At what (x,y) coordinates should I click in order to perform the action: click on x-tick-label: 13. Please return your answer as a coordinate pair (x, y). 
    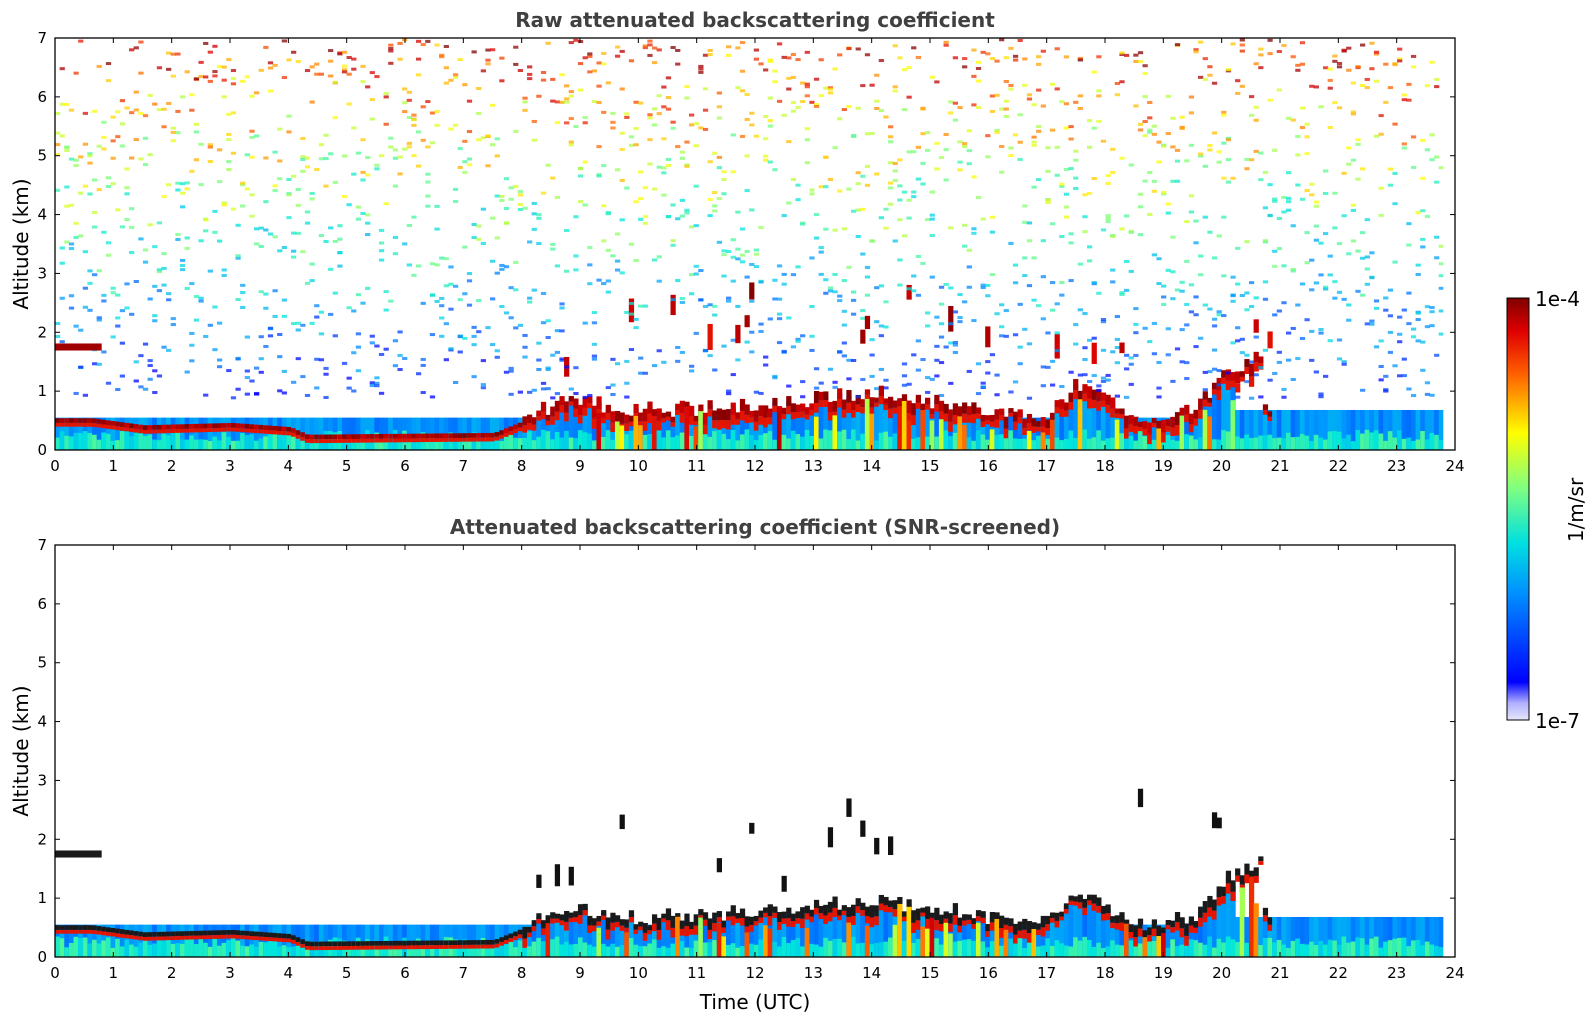
    Looking at the image, I should click on (813, 466).